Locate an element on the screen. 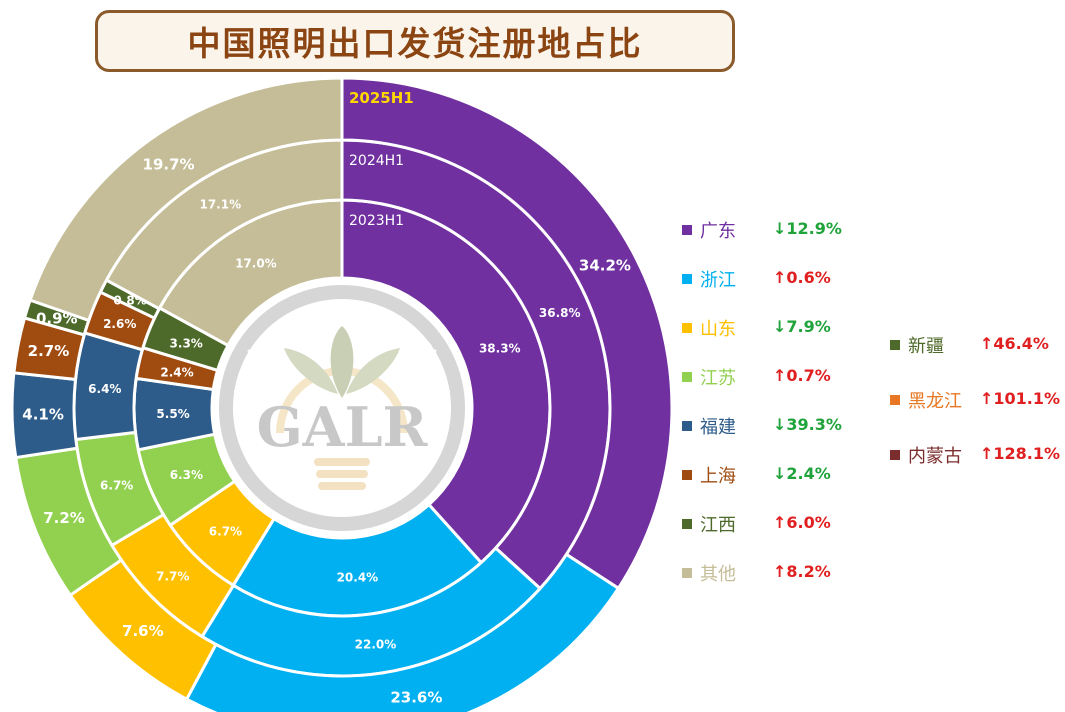 The image size is (1065, 712). ring-2025H1-label-其他: 19.7% is located at coordinates (169, 164).